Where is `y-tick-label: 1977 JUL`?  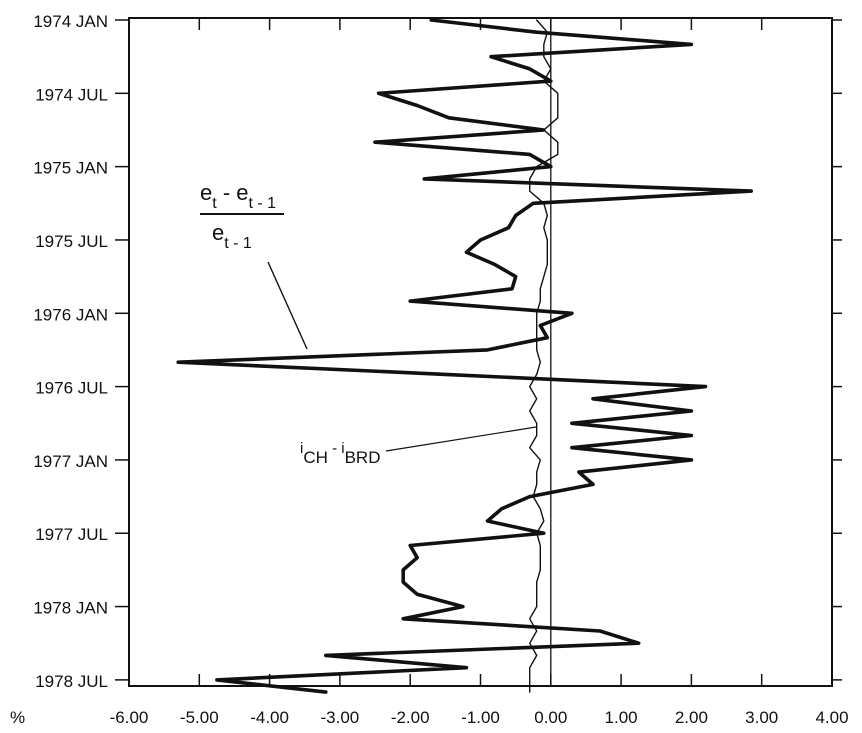 y-tick-label: 1977 JUL is located at coordinates (71, 534).